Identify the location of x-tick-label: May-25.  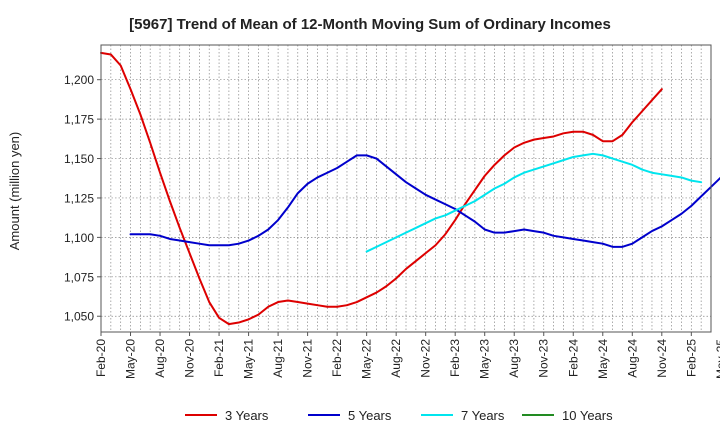
(717, 359).